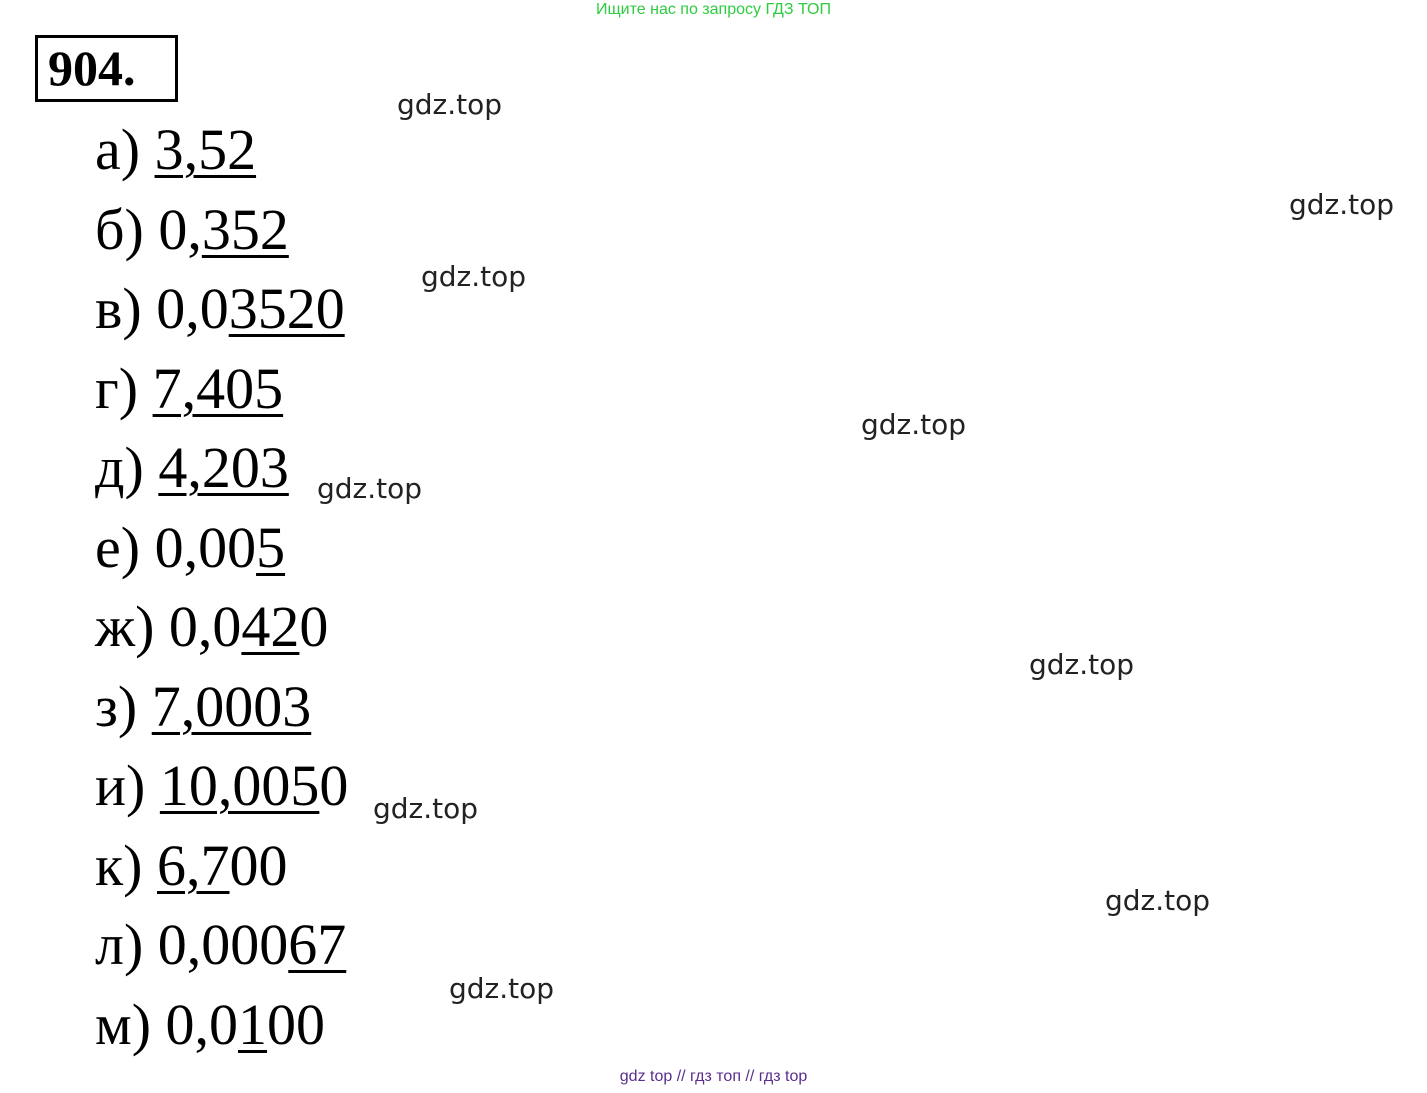 This screenshot has height=1093, width=1427. I want to click on answer-label: д), so click(127, 467).